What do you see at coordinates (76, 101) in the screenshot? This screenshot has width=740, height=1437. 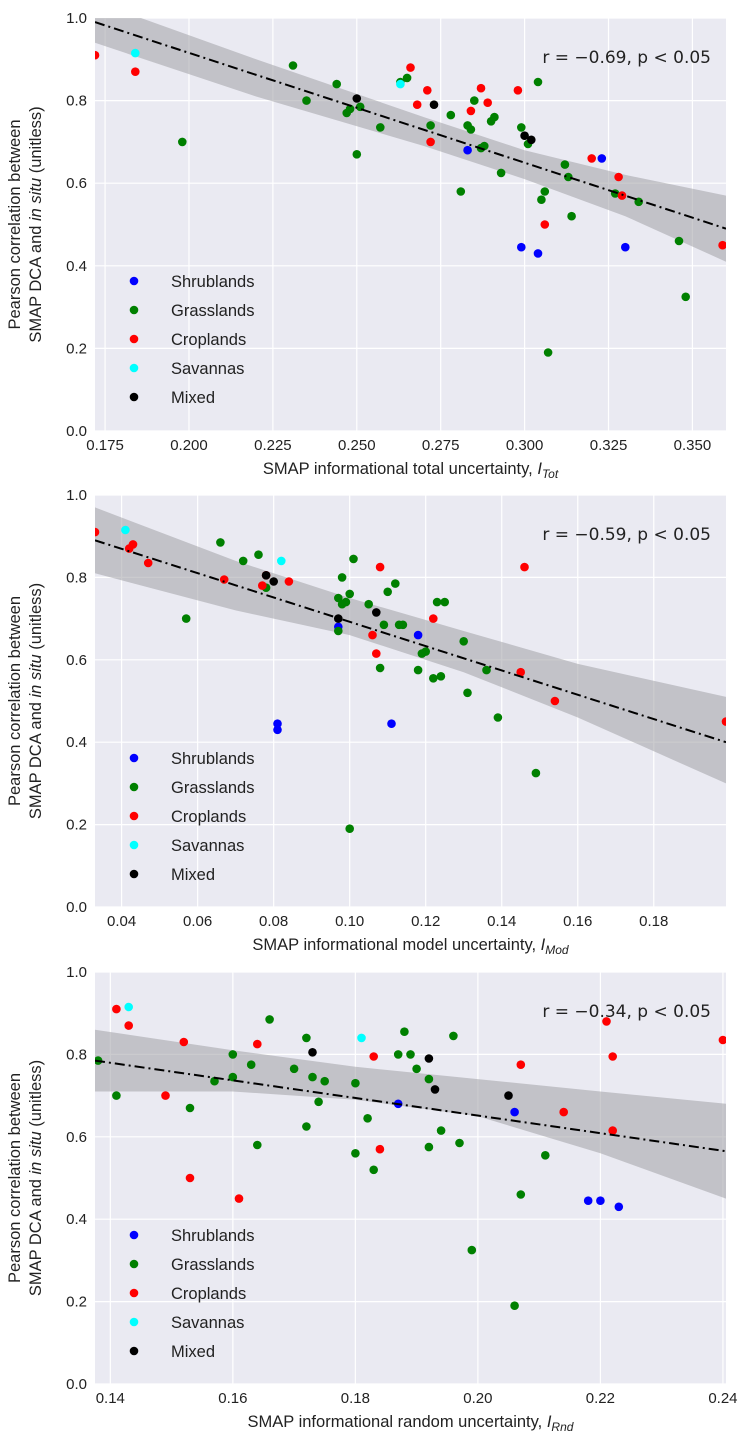 I see `y-tick-label: 0.8` at bounding box center [76, 101].